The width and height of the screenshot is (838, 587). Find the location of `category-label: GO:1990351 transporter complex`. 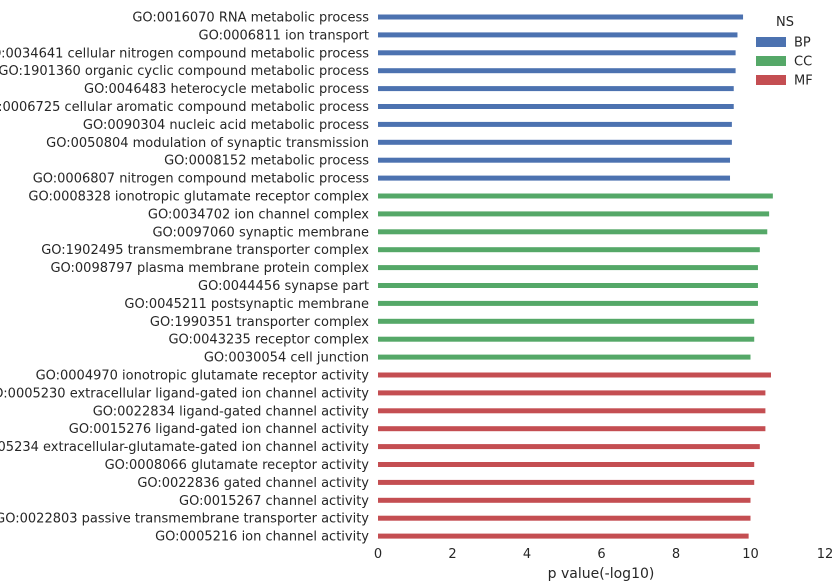

category-label: GO:1990351 transporter complex is located at coordinates (259, 322).